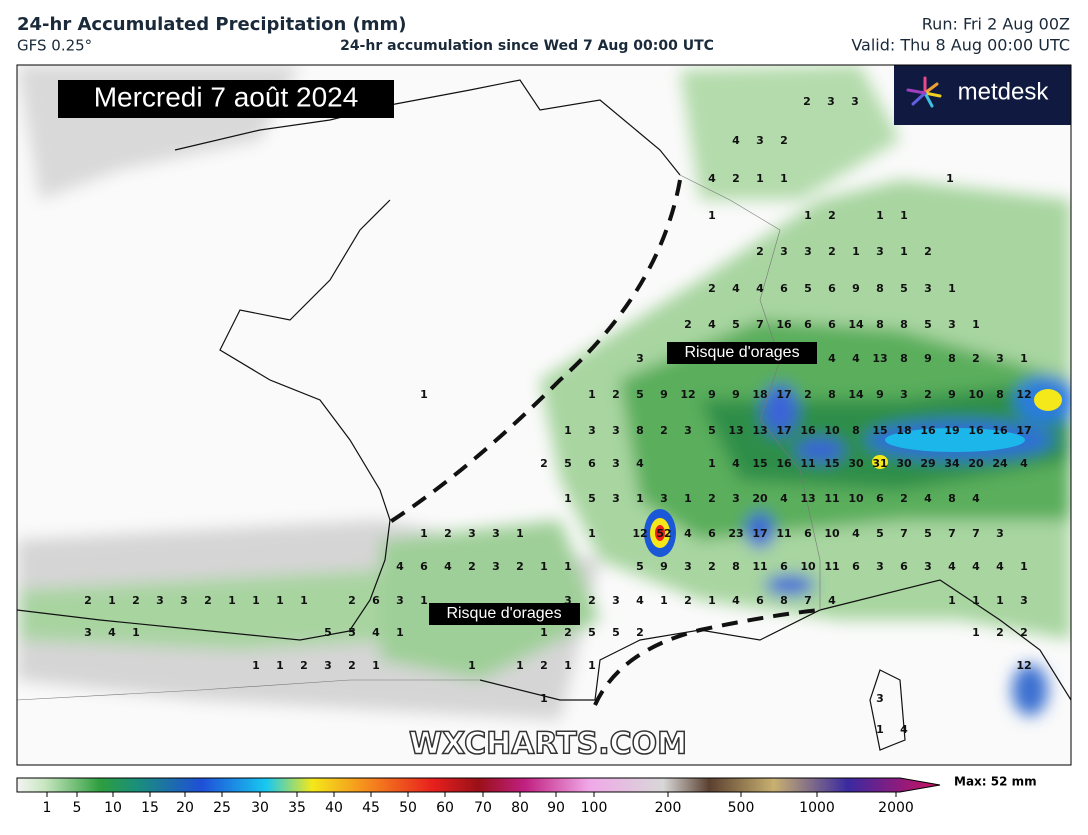 This screenshot has height=835, width=1088. What do you see at coordinates (594, 808) in the screenshot?
I see `colorbar-tick-label: 100` at bounding box center [594, 808].